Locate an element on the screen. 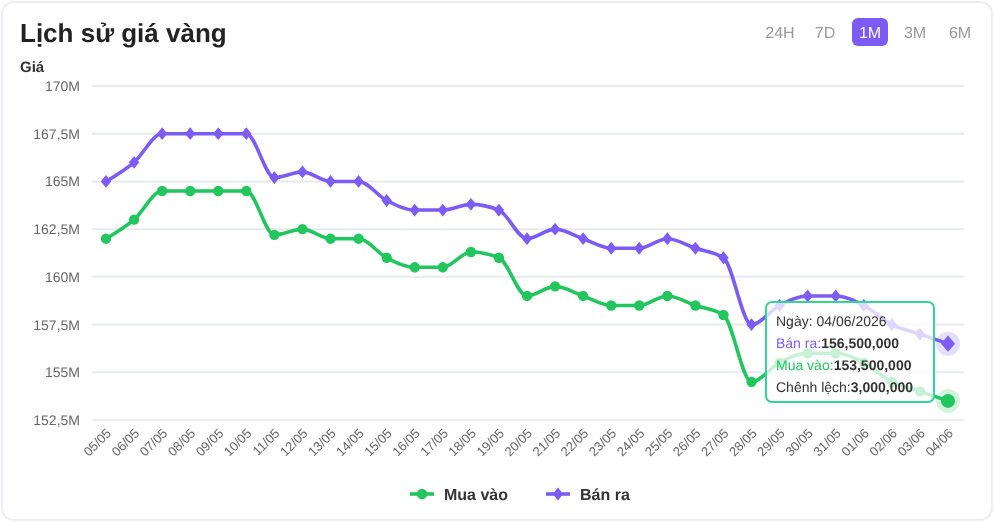  text: 24H is located at coordinates (780, 33).